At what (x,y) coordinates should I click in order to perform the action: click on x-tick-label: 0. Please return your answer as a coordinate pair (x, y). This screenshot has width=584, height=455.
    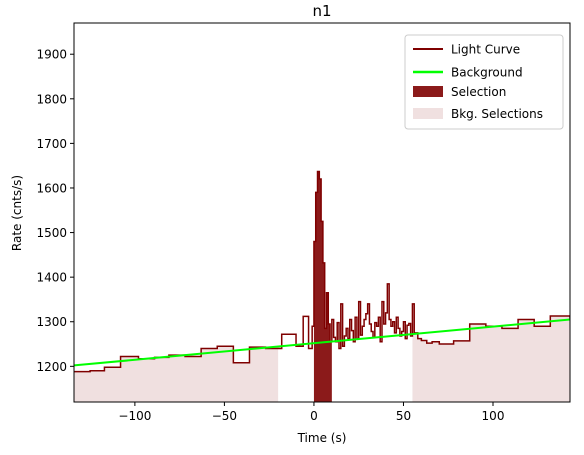
    Looking at the image, I should click on (314, 416).